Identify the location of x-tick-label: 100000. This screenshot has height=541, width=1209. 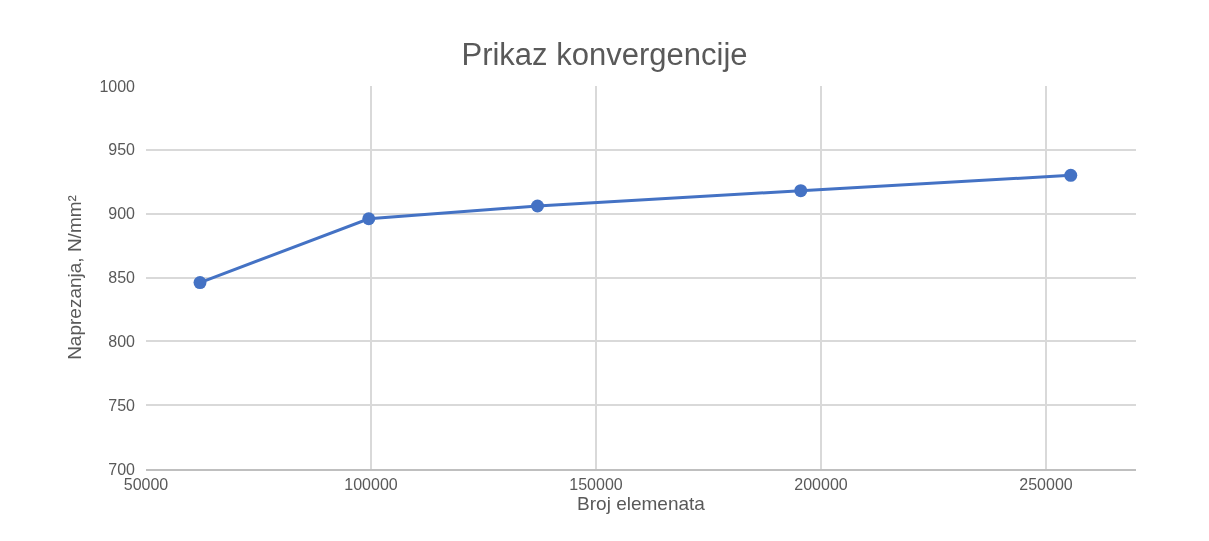
(371, 484).